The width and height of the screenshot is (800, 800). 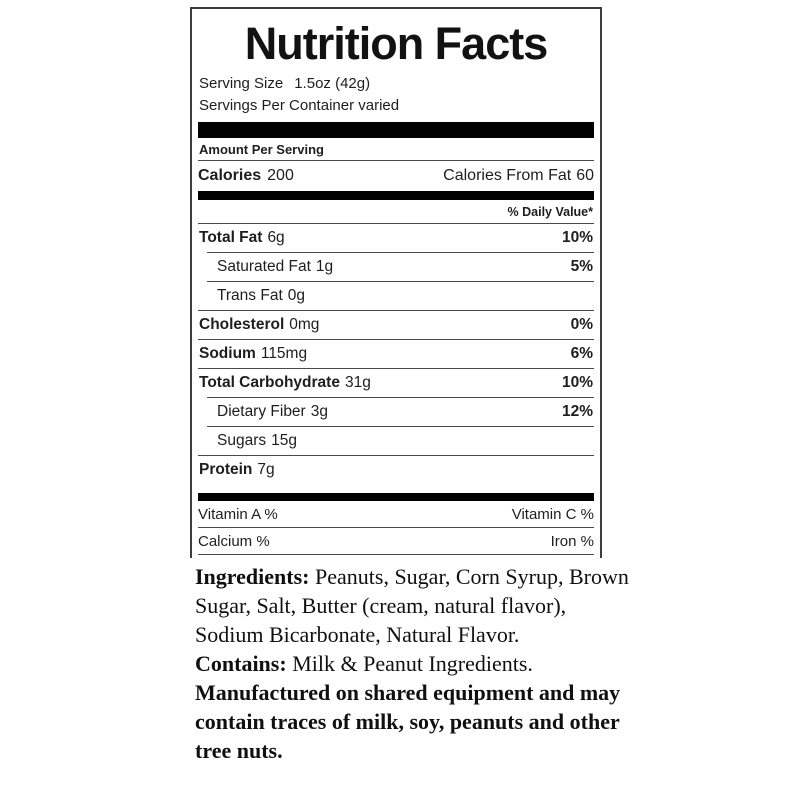 I want to click on serving-size-line: Serving Size 1.5oz (42g), so click(x=396, y=84).